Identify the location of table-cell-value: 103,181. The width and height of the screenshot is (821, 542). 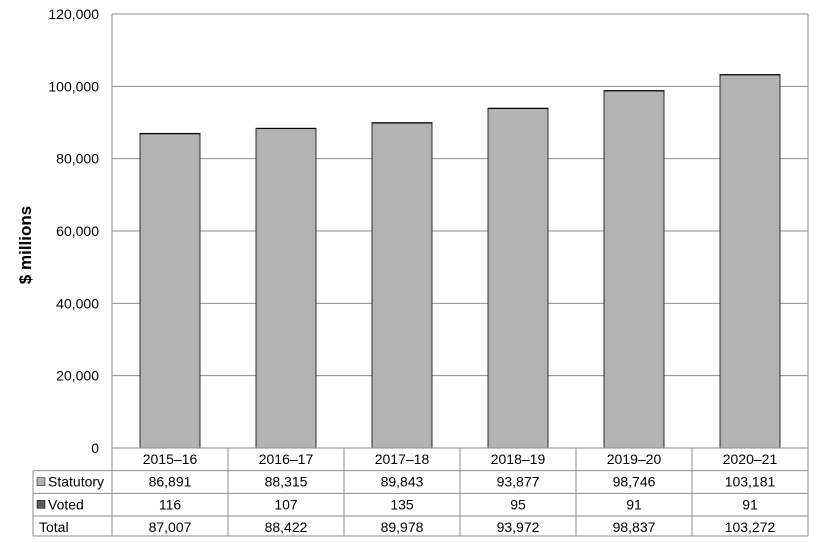
(750, 482).